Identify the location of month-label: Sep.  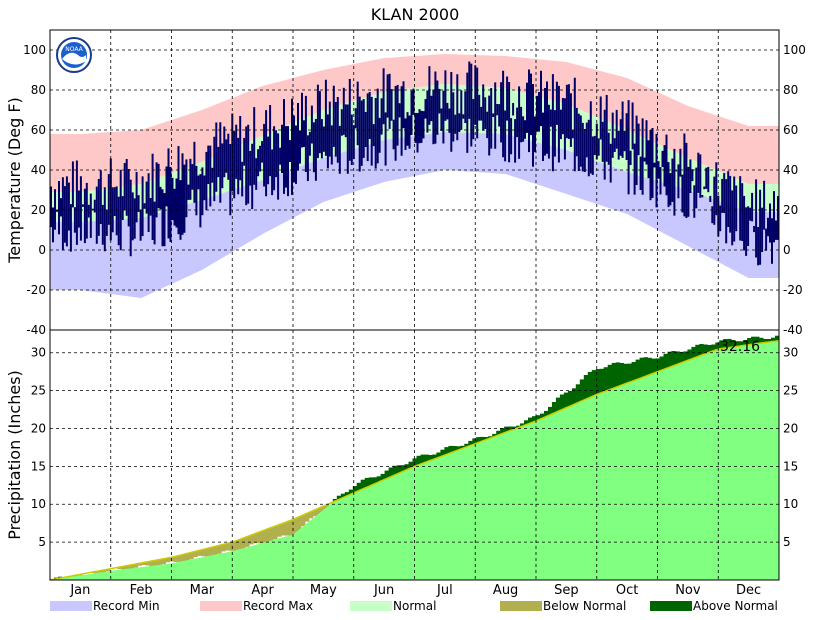
(566, 590).